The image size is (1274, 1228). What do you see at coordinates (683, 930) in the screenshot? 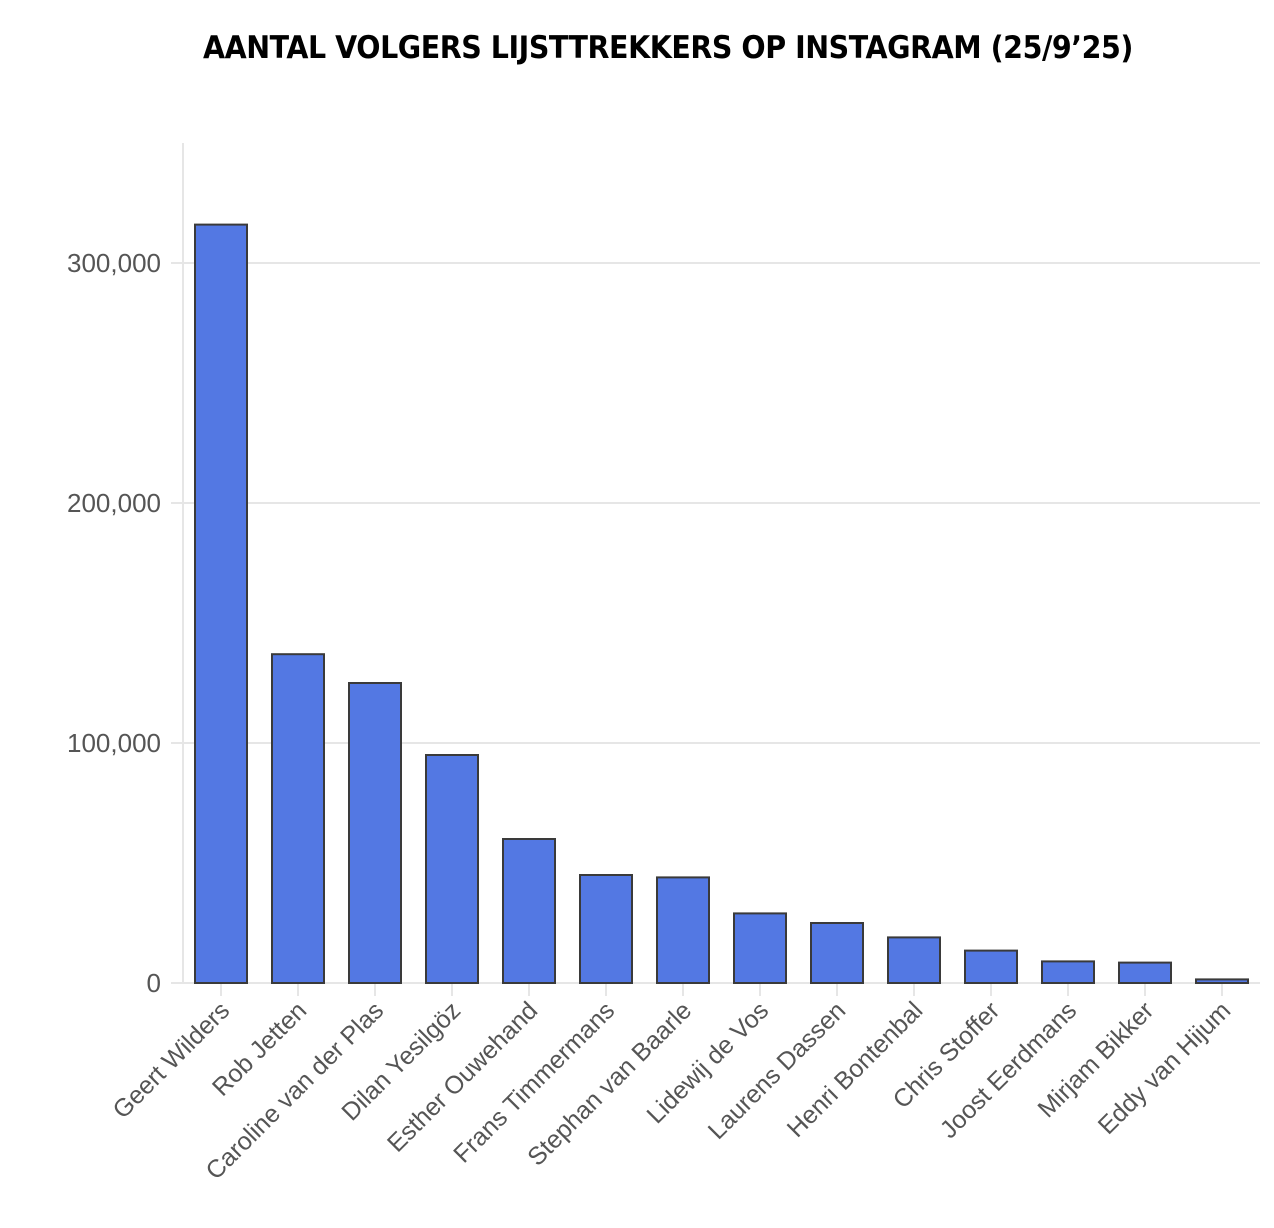
I see `bar-stephan-van-baarle` at bounding box center [683, 930].